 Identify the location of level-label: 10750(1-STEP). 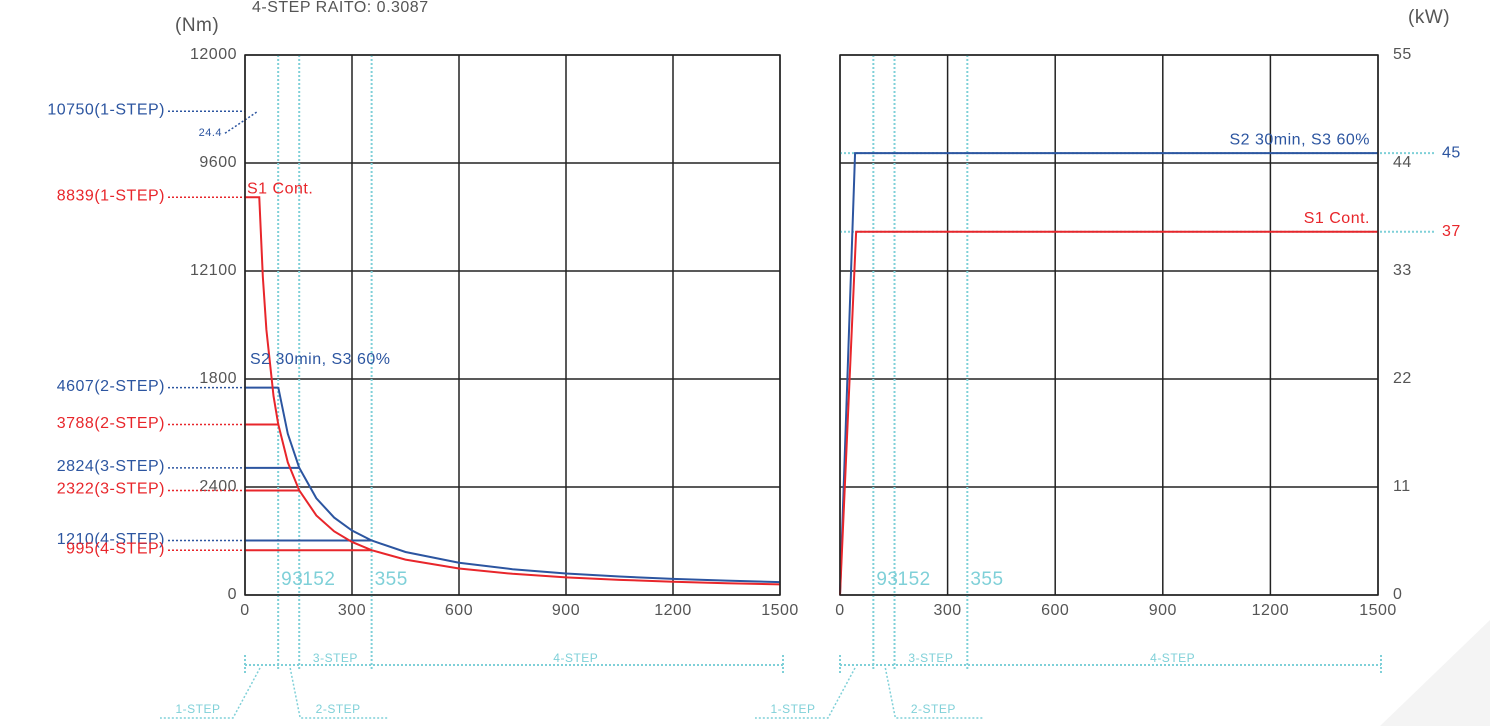
(106, 109).